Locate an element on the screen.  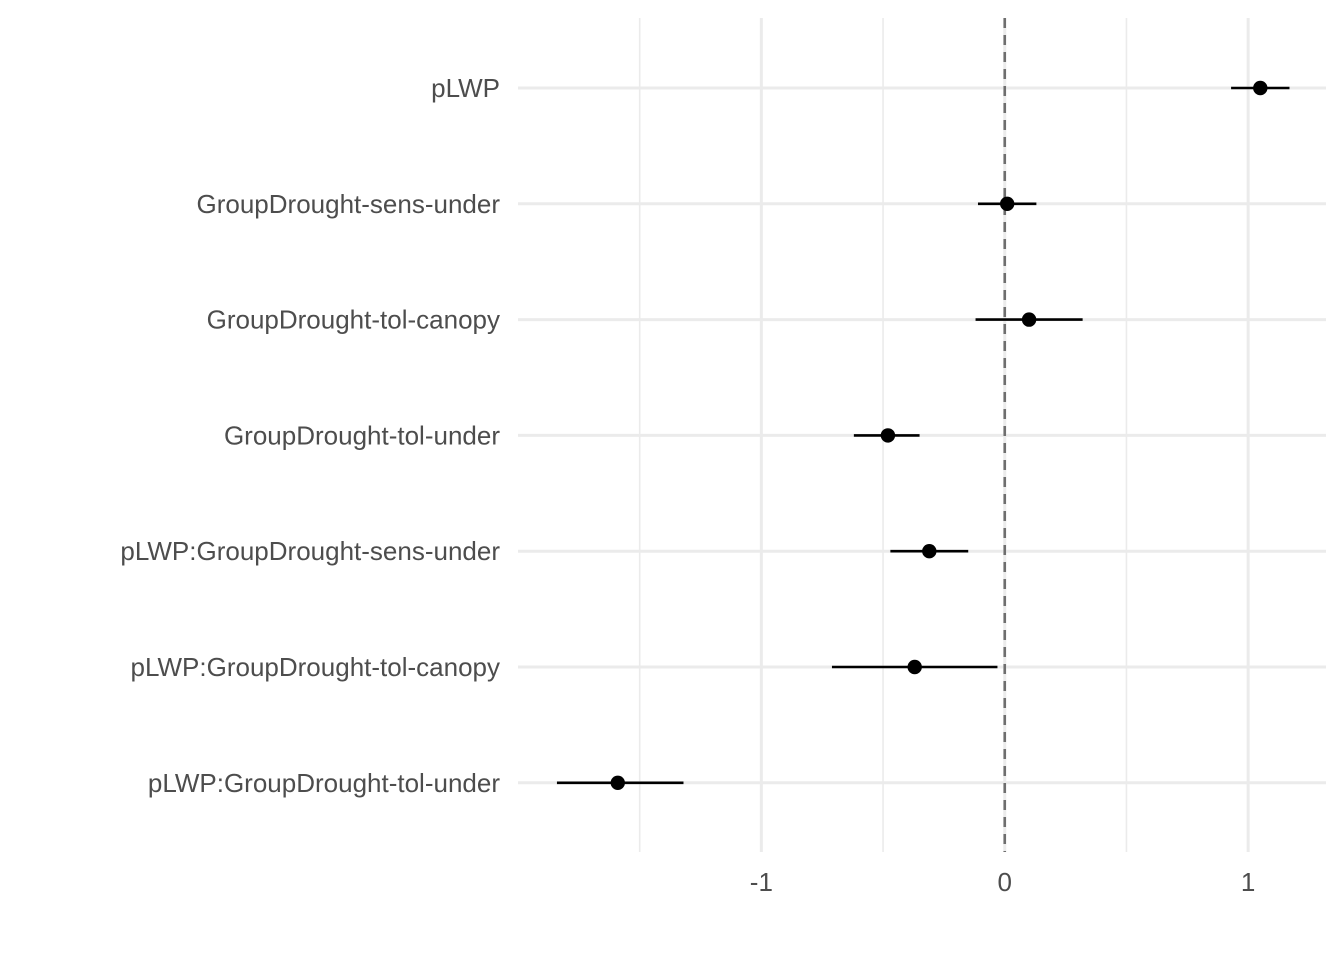
y-tick-label: GroupDrought-tol-canopy is located at coordinates (353, 320).